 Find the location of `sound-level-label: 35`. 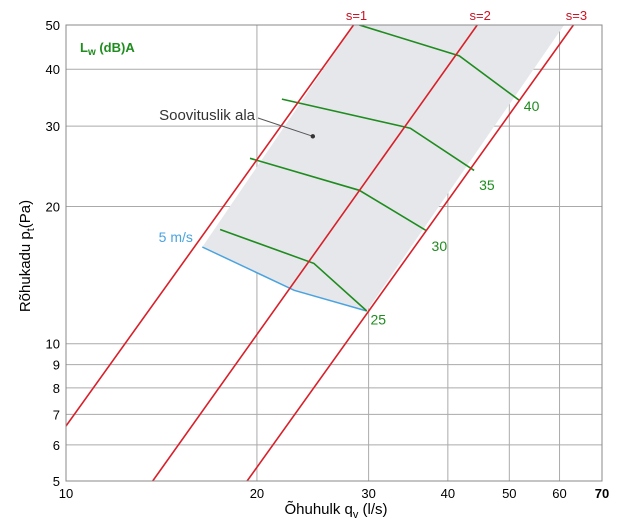

sound-level-label: 35 is located at coordinates (487, 185).